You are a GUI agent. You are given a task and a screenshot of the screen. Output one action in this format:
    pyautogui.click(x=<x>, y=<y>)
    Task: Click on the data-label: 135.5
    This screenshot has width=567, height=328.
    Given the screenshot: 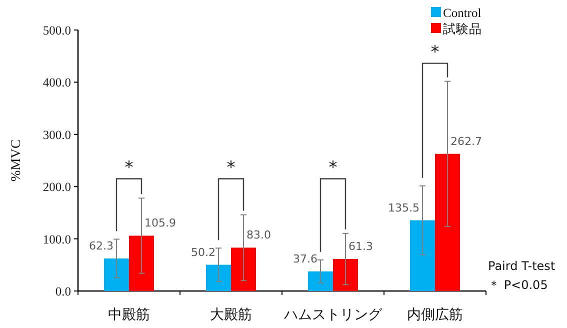 What is the action you would take?
    pyautogui.click(x=404, y=207)
    